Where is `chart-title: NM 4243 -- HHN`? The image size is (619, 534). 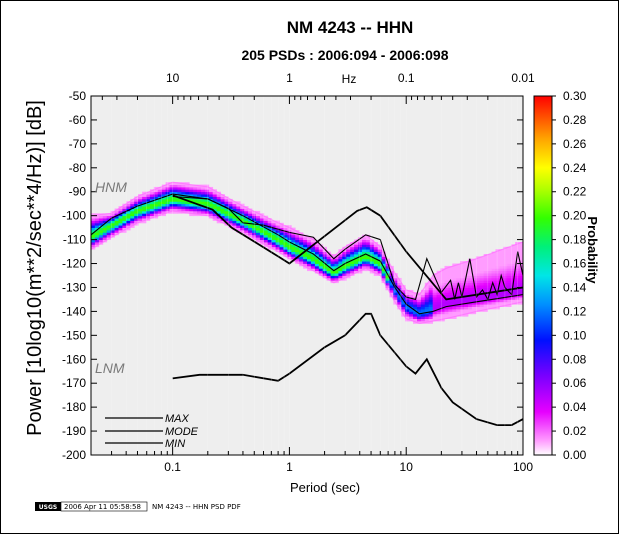
chart-title: NM 4243 -- HHN is located at coordinates (350, 27).